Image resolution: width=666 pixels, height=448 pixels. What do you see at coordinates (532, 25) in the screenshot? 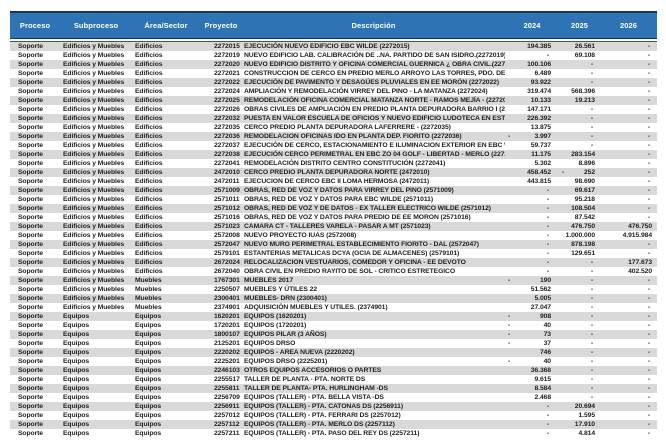
I see `column-header-y2024: 2024` at bounding box center [532, 25].